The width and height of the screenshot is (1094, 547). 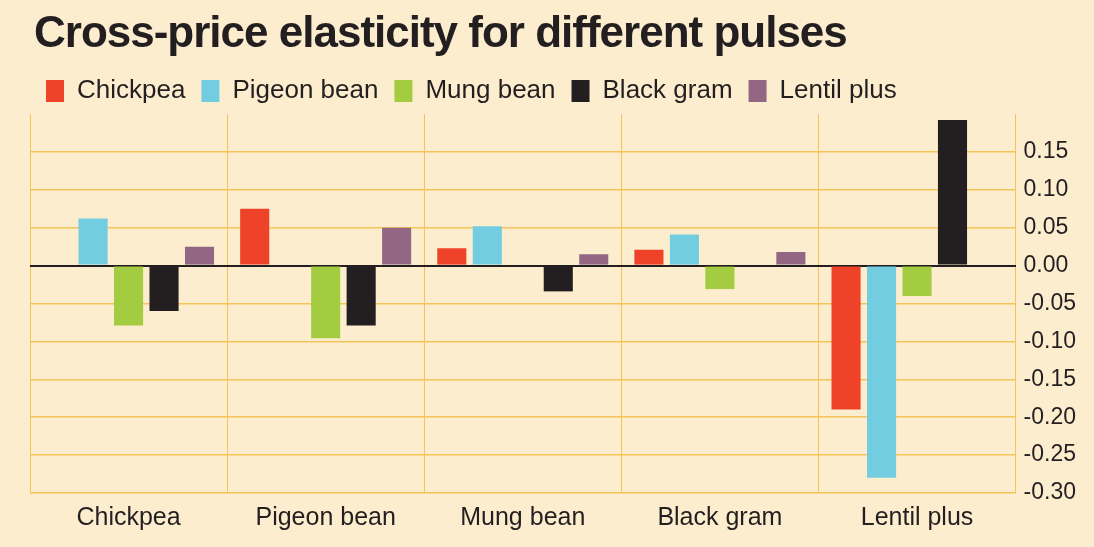 I want to click on y-tick-label: -0.15, so click(x=1050, y=377).